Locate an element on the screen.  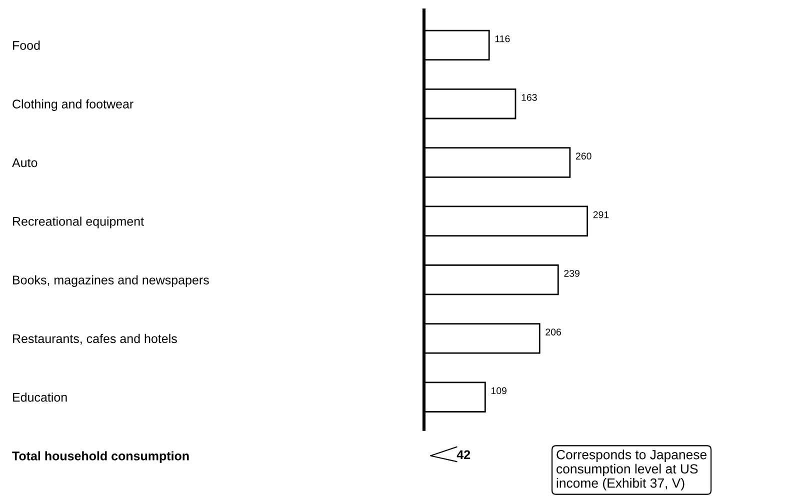
data-label: 116 is located at coordinates (502, 38).